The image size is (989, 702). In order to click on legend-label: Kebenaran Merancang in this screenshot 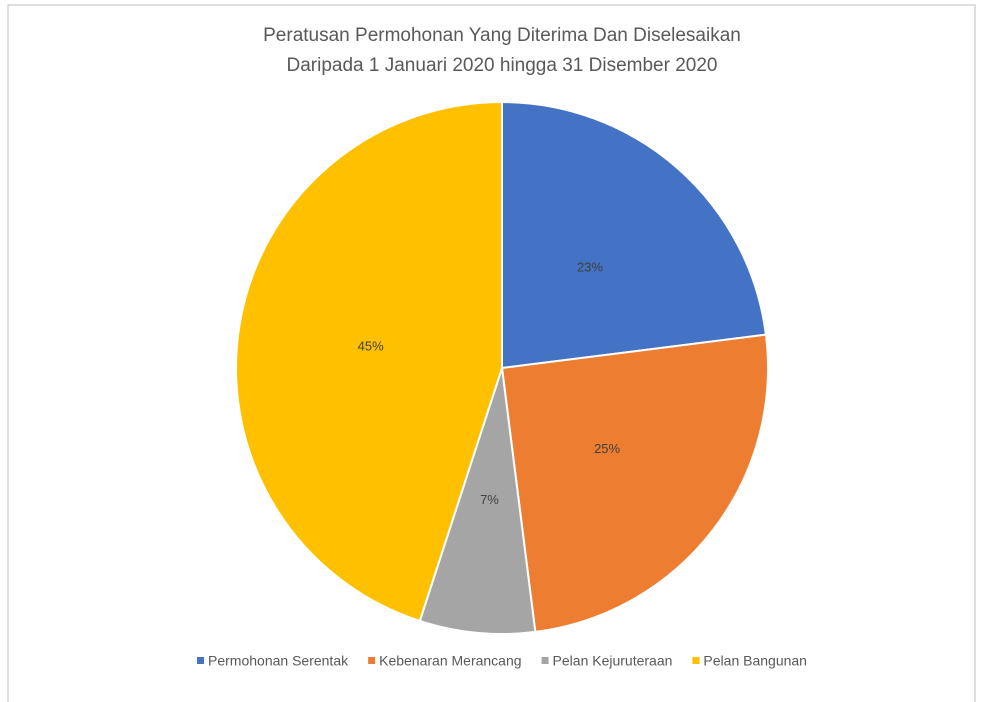, I will do `click(450, 661)`.